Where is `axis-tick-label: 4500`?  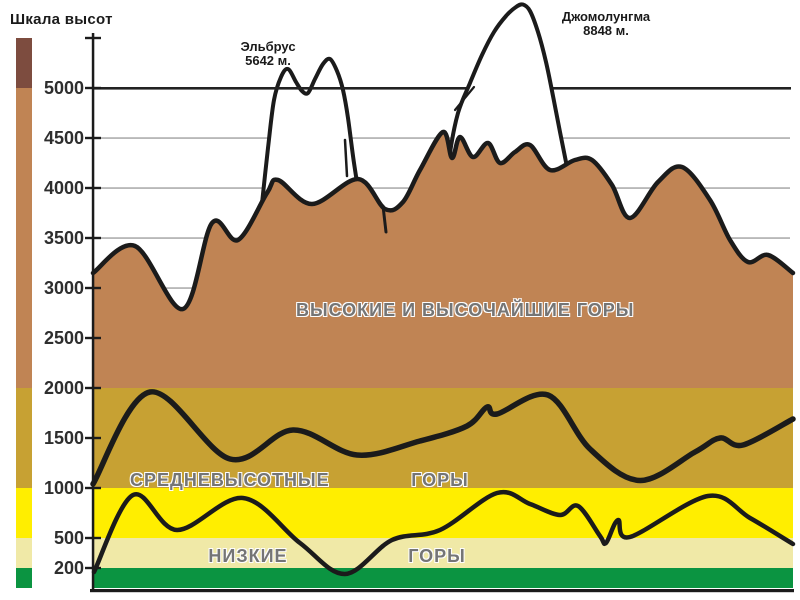 axis-tick-label: 4500 is located at coordinates (63, 138).